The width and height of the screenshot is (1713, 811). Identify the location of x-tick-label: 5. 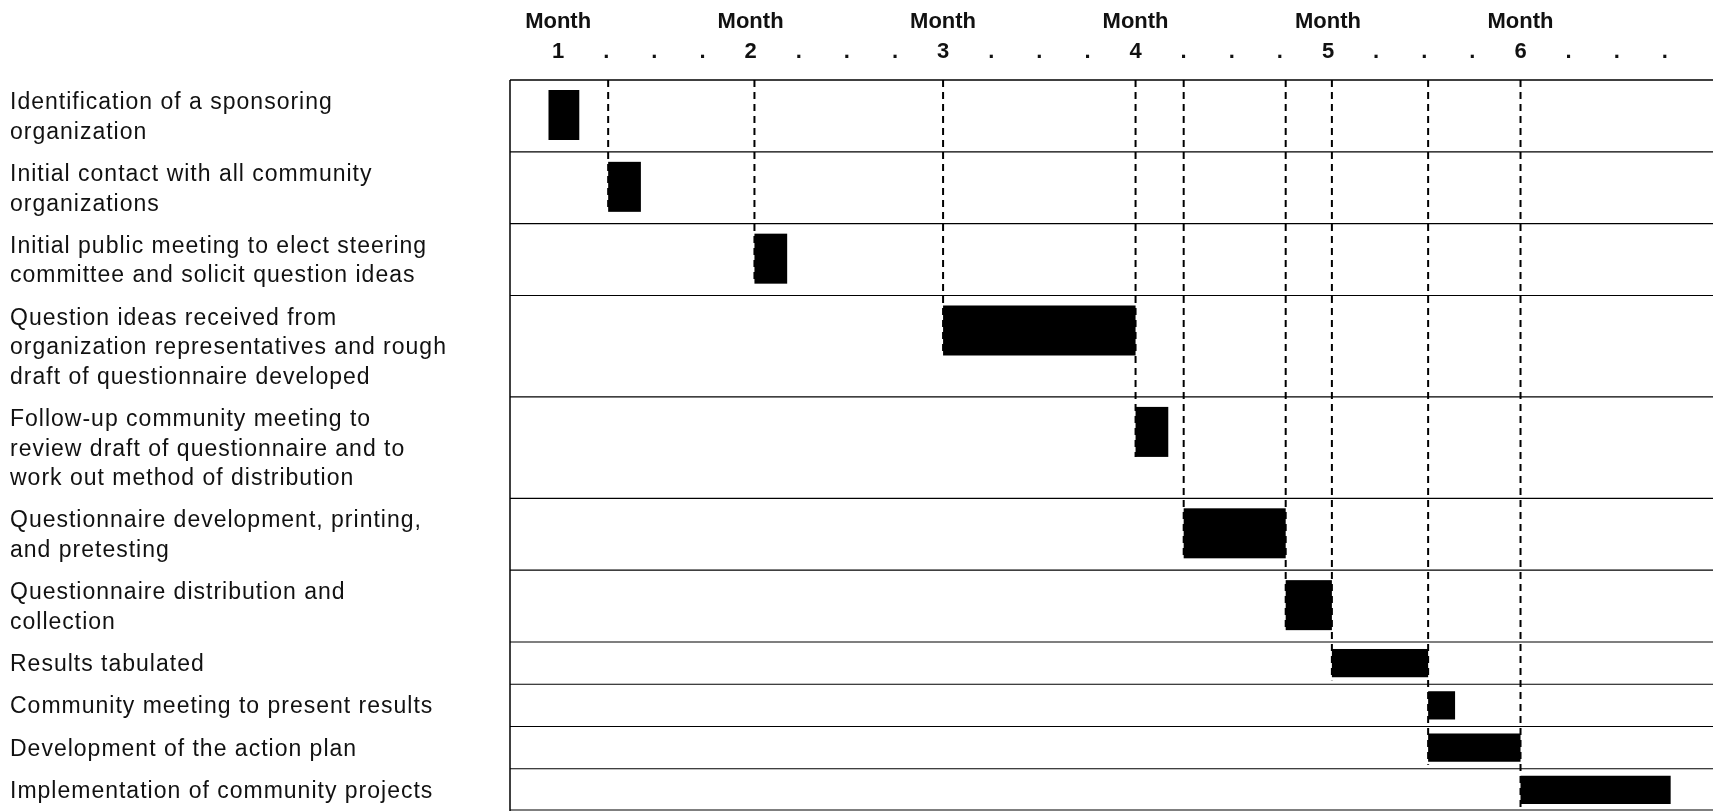
(1328, 50).